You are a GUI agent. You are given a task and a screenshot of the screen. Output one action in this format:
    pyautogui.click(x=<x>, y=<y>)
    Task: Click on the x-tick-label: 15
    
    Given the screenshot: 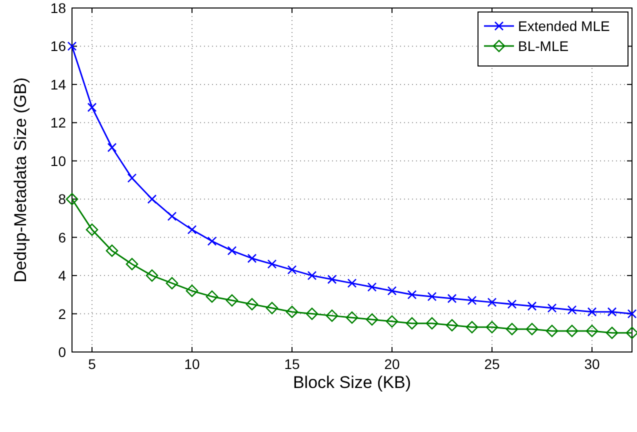 What is the action you would take?
    pyautogui.click(x=292, y=364)
    